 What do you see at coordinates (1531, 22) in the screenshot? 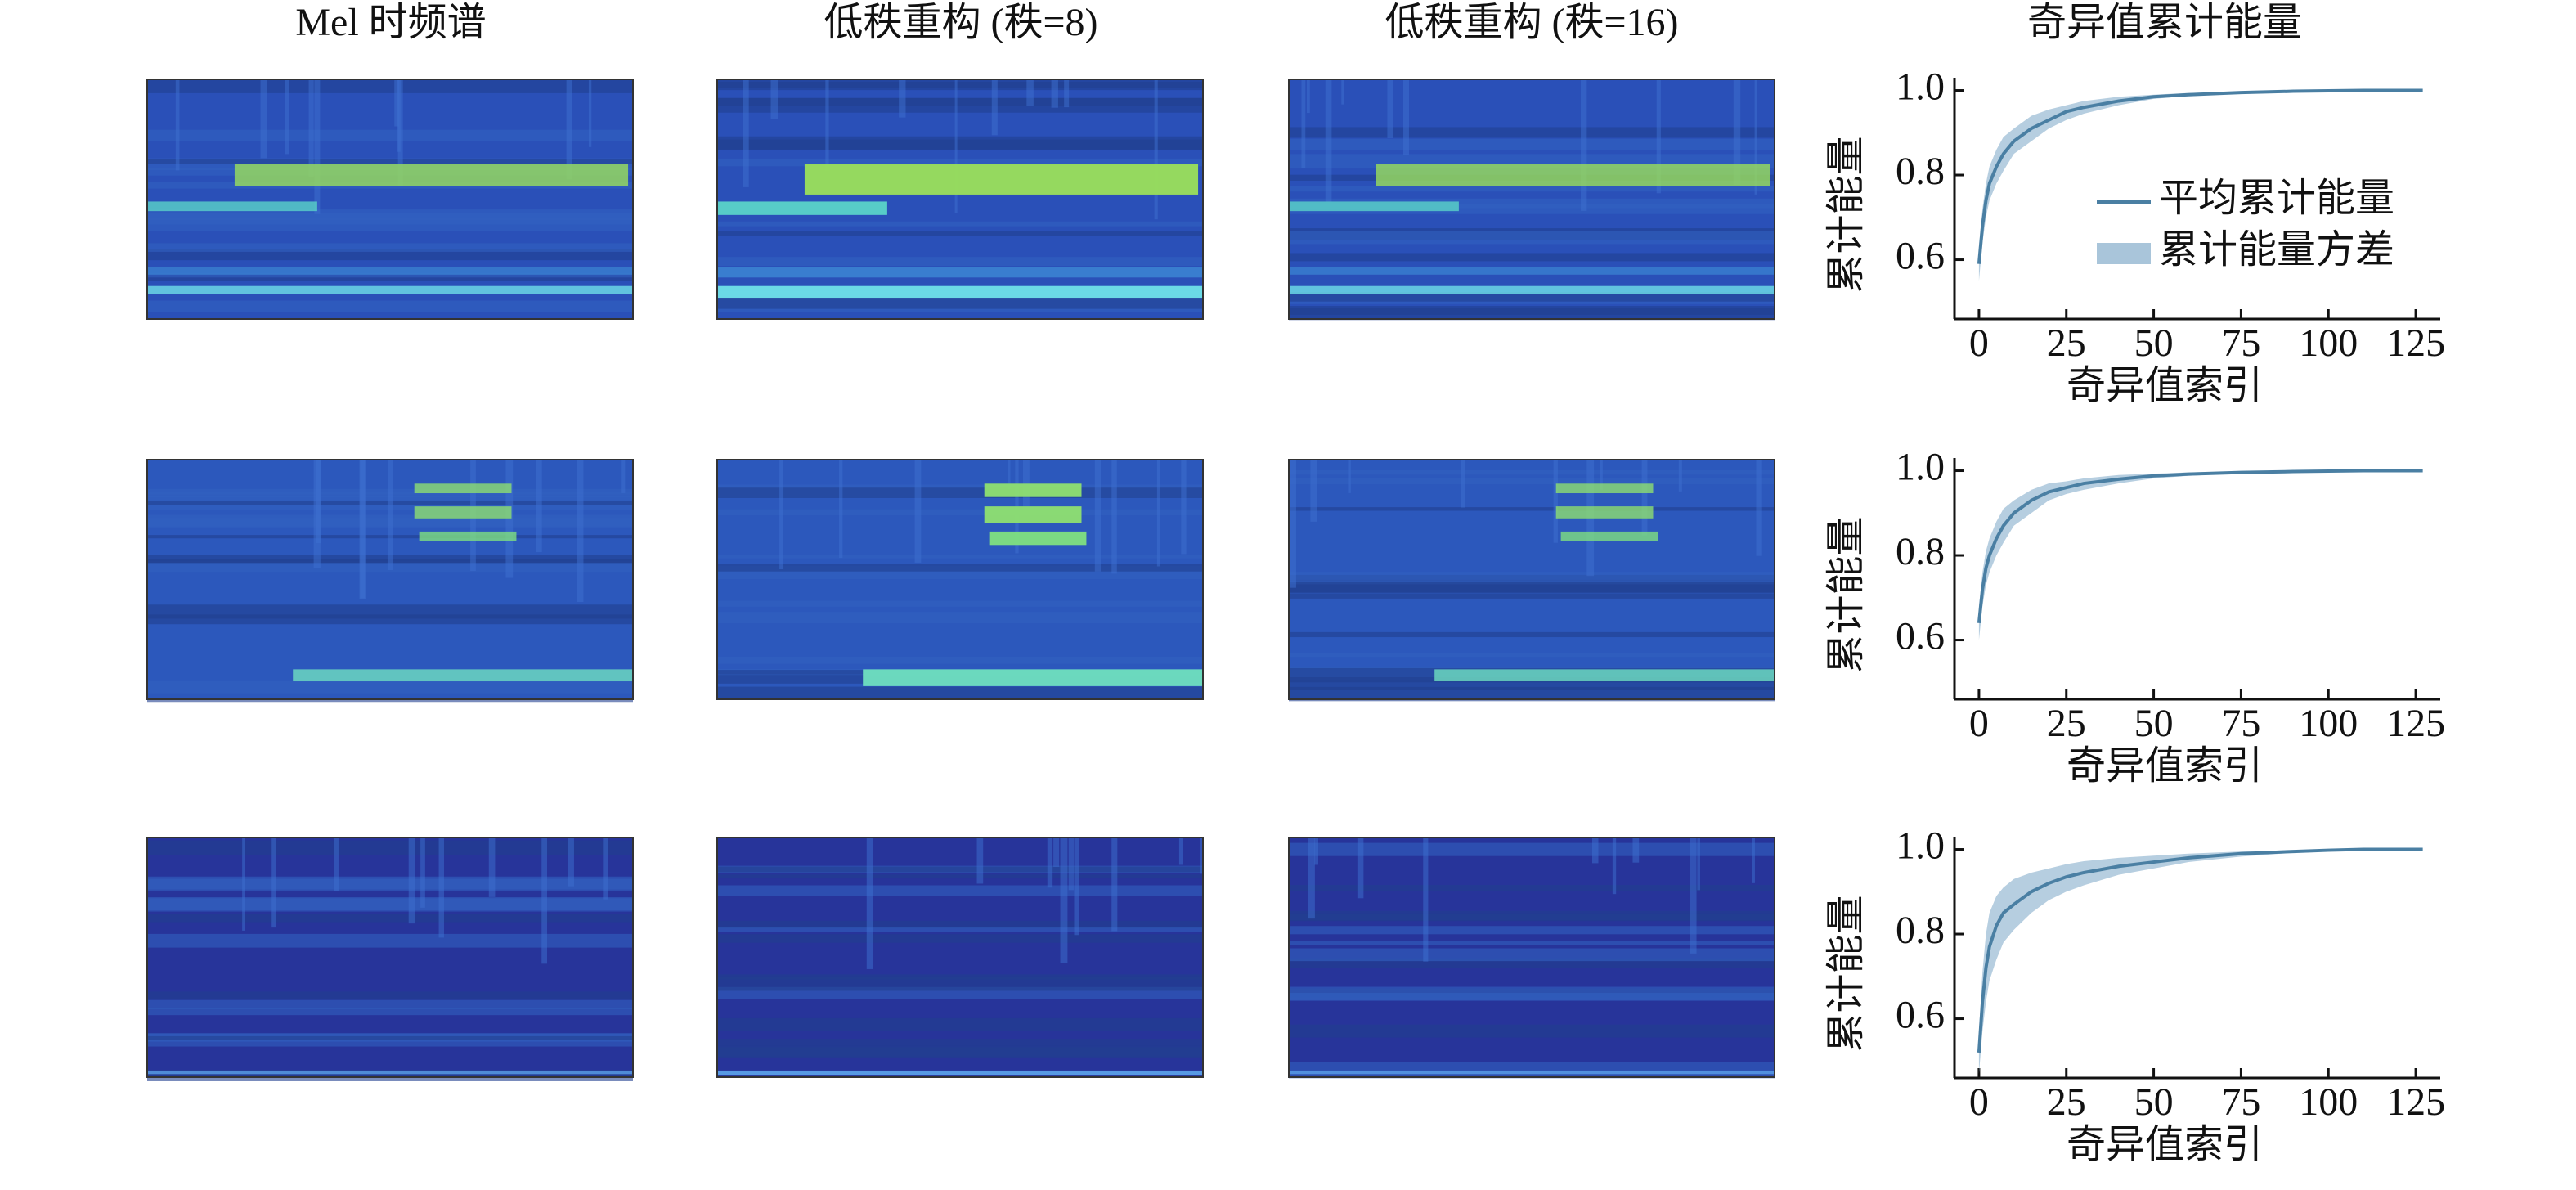
I see `column-title: 低秩重构 (秩=16)` at bounding box center [1531, 22].